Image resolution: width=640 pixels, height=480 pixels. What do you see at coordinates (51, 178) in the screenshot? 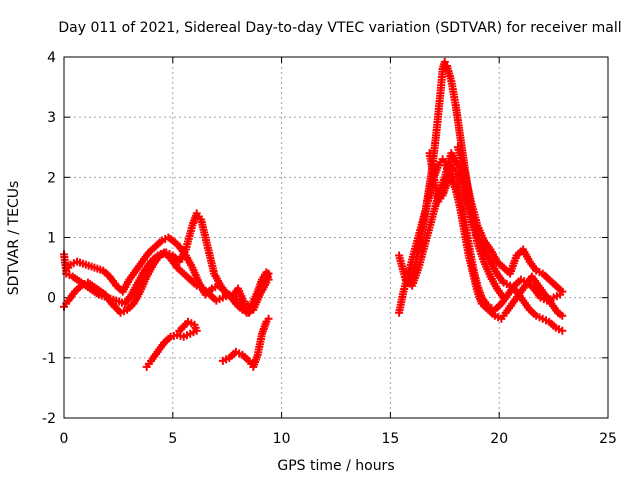
I see `y-tick-label: 2` at bounding box center [51, 178].